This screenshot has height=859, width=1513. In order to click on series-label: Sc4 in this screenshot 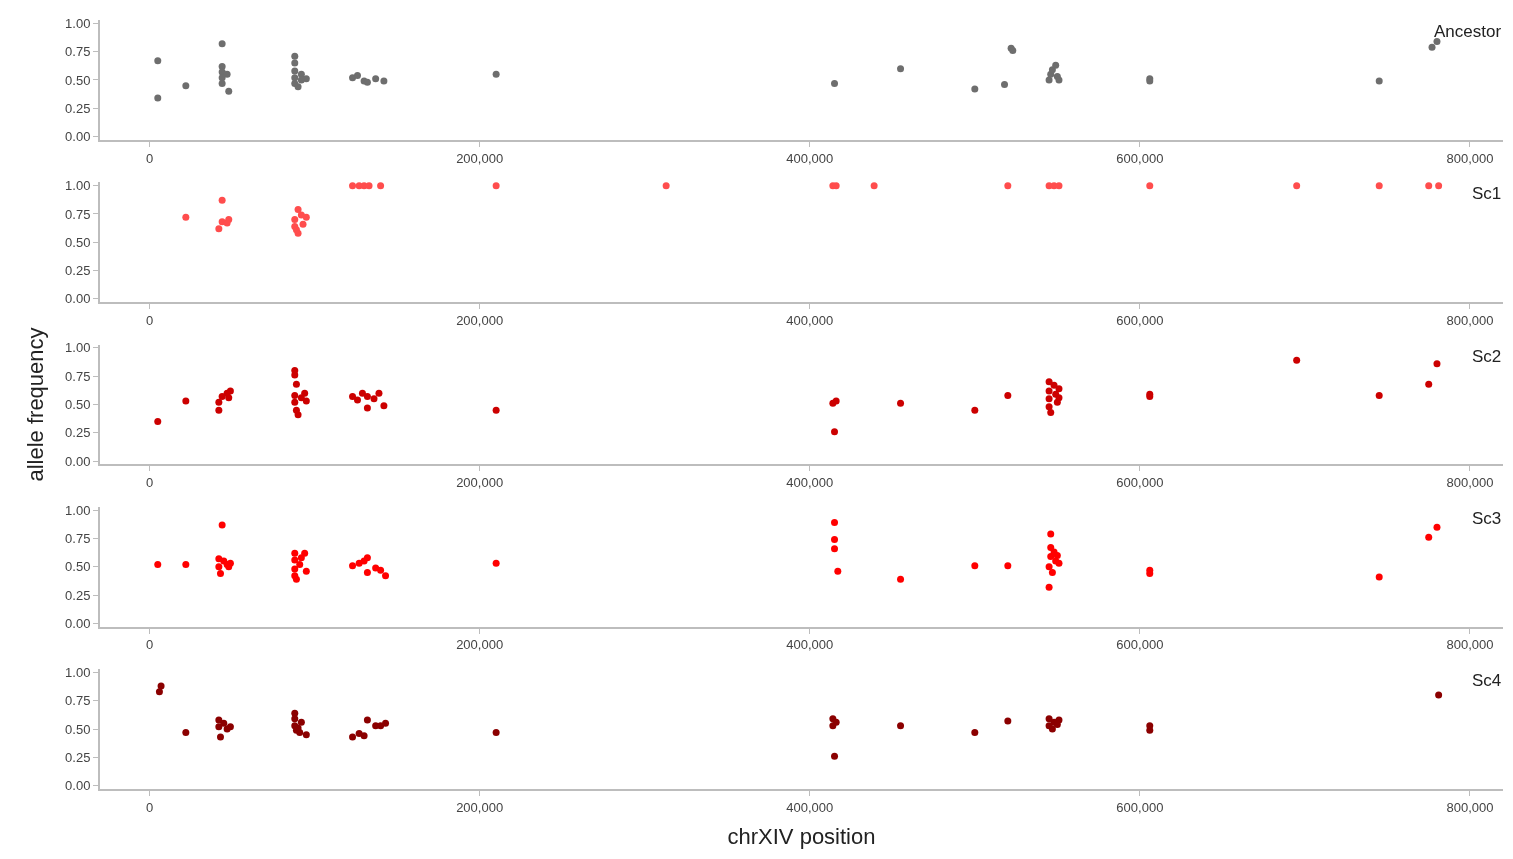, I will do `click(1487, 680)`.